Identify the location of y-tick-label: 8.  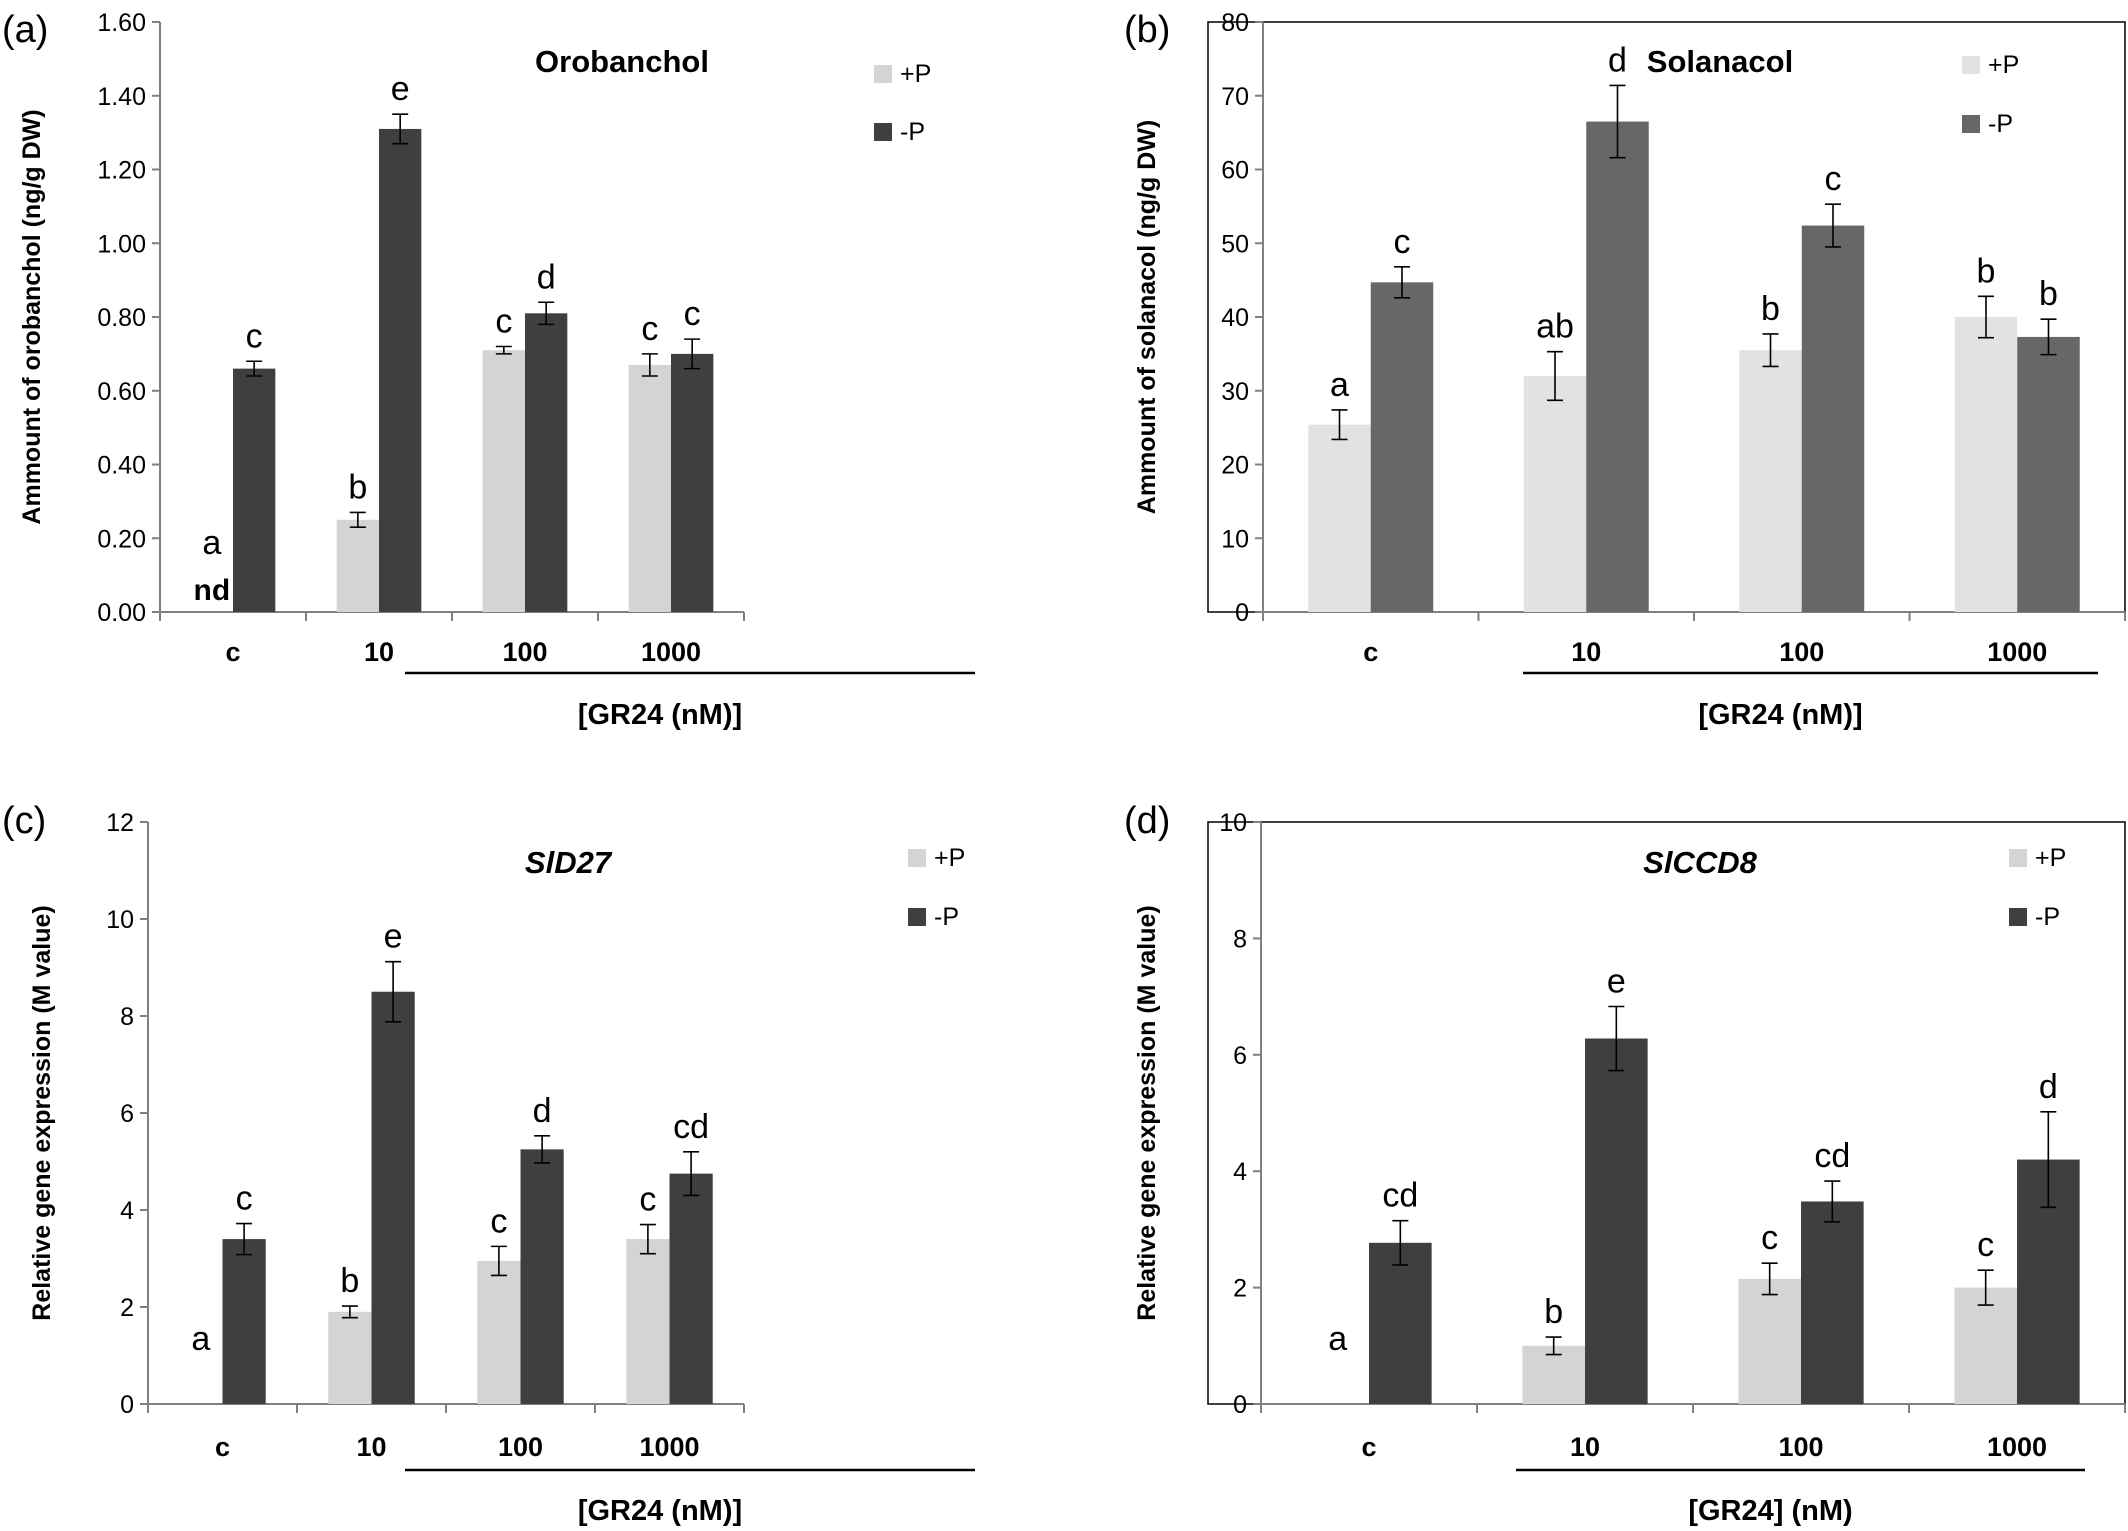
(1240, 939).